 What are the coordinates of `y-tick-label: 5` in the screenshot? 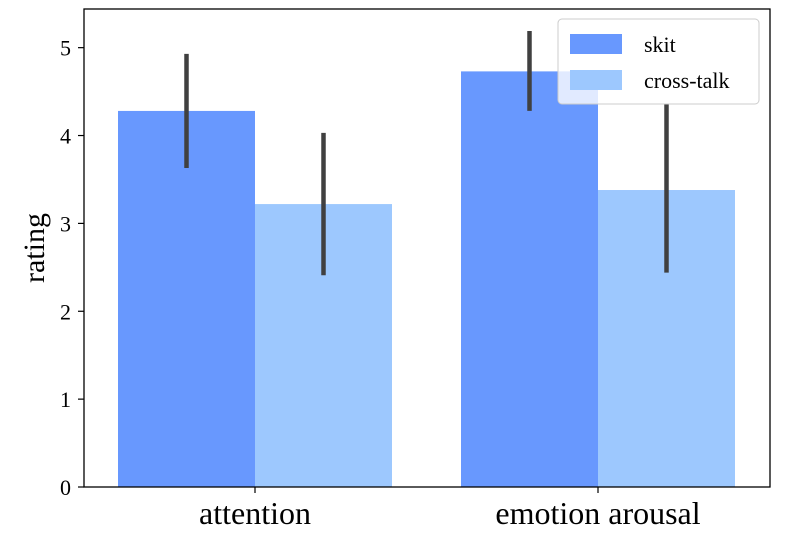 It's located at (65, 48).